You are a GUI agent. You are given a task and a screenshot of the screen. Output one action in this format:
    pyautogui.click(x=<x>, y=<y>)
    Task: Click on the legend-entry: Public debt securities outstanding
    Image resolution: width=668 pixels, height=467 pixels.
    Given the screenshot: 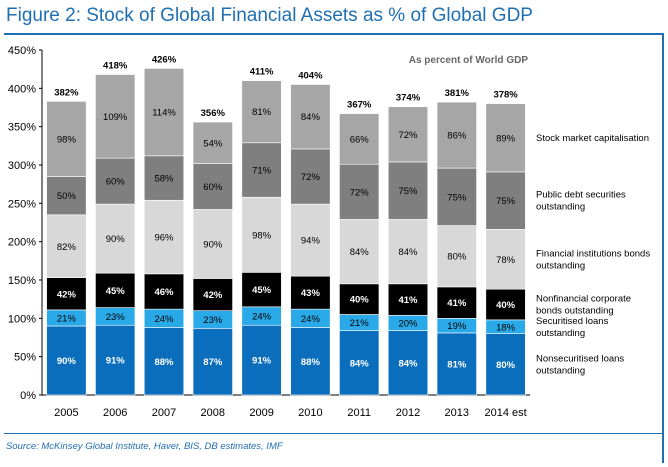 What is the action you would take?
    pyautogui.click(x=581, y=201)
    